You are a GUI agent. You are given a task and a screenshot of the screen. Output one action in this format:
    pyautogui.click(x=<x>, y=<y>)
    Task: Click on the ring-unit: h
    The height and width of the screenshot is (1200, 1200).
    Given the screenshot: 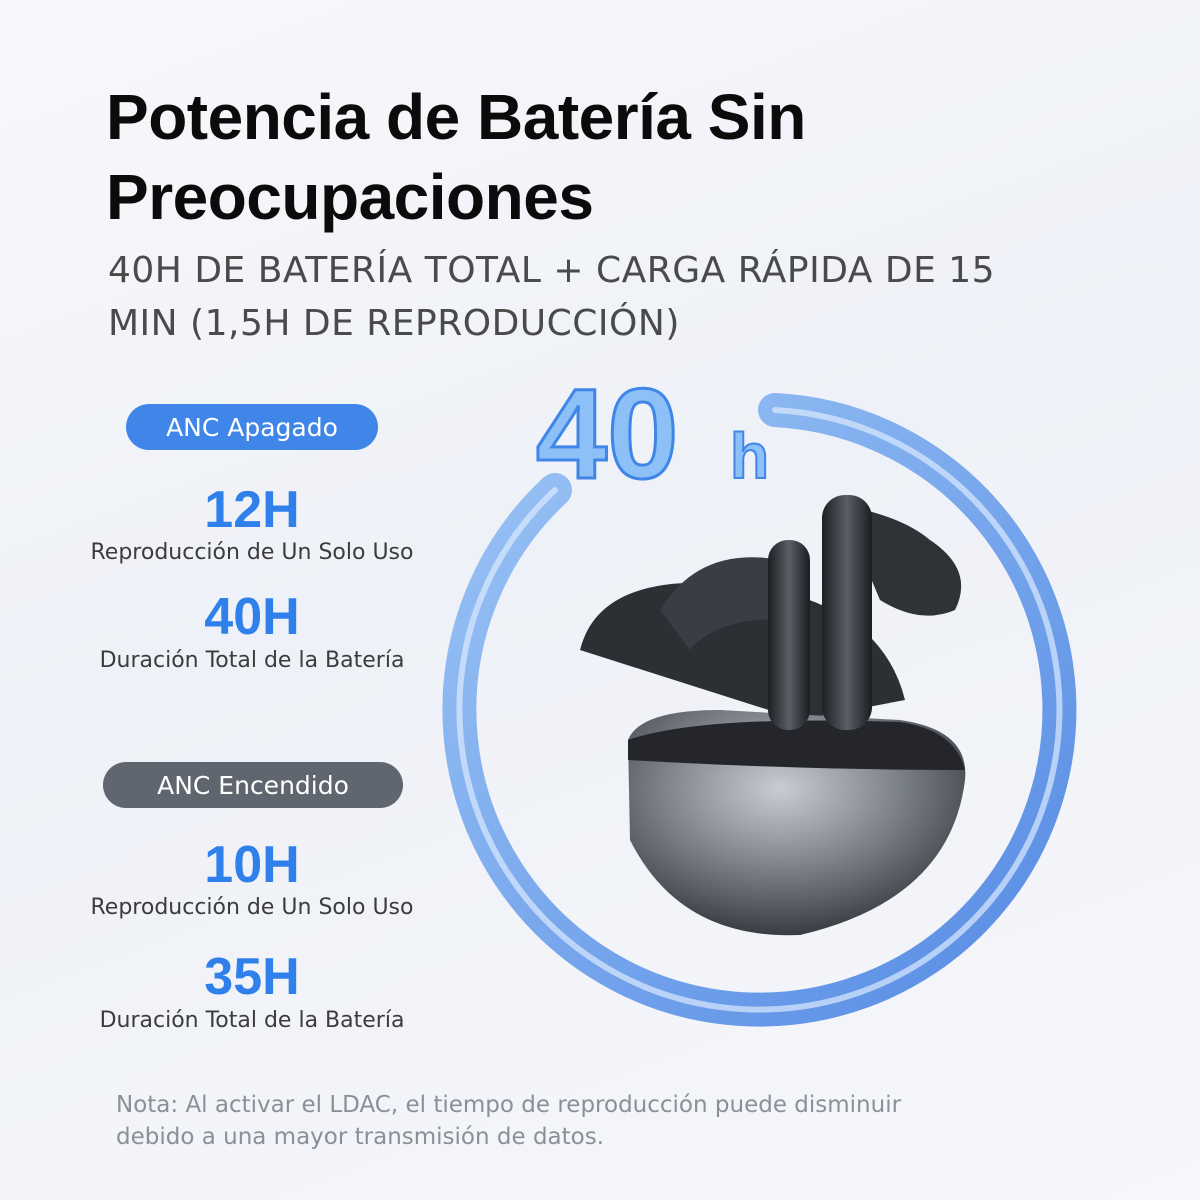 What is the action you would take?
    pyautogui.click(x=749, y=456)
    